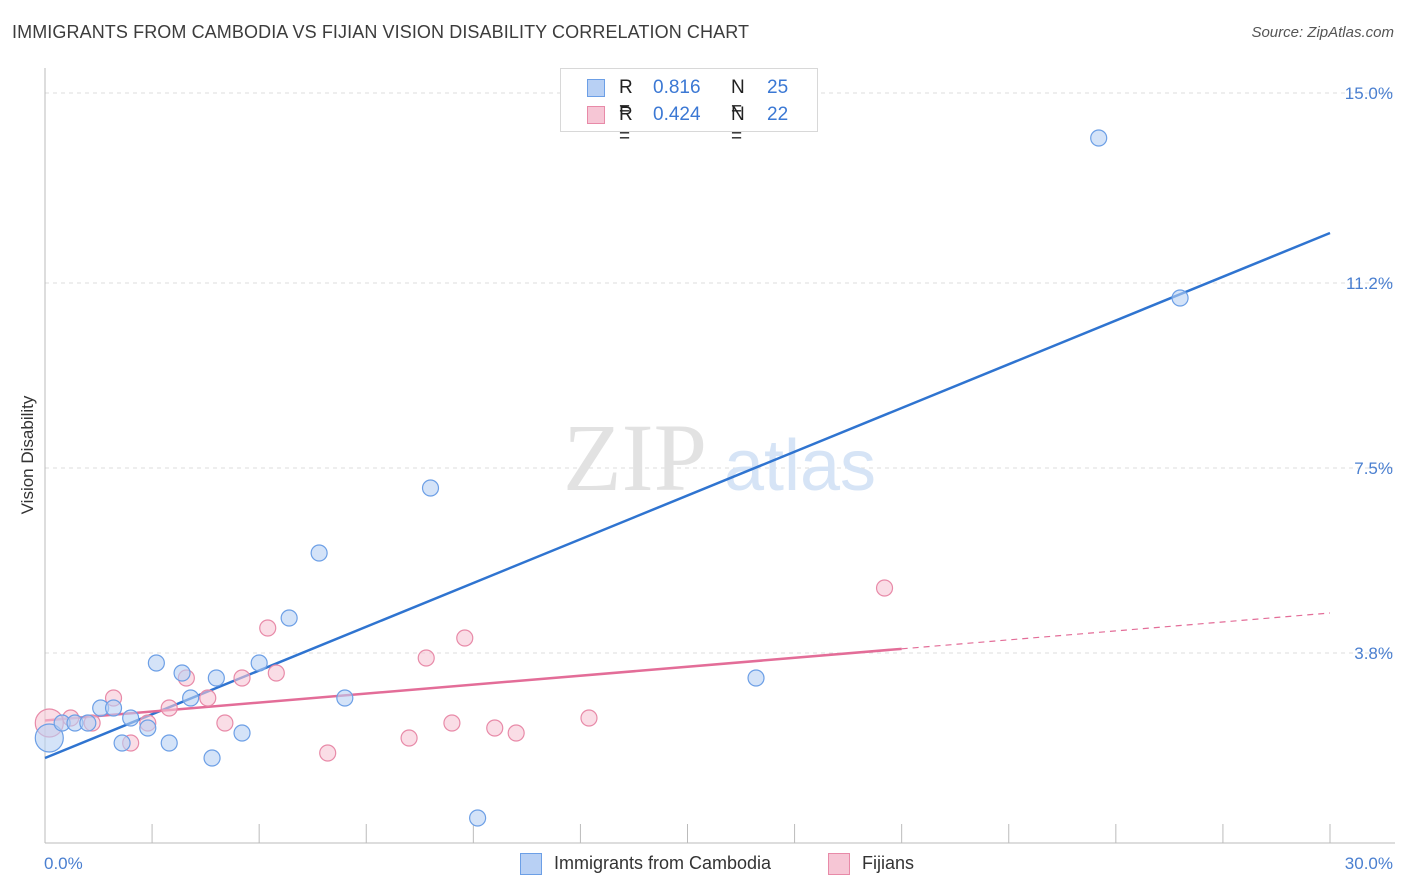 This screenshot has height=892, width=1406. What do you see at coordinates (531, 864) in the screenshot?
I see `bottom-legend-swatch-cambodia` at bounding box center [531, 864].